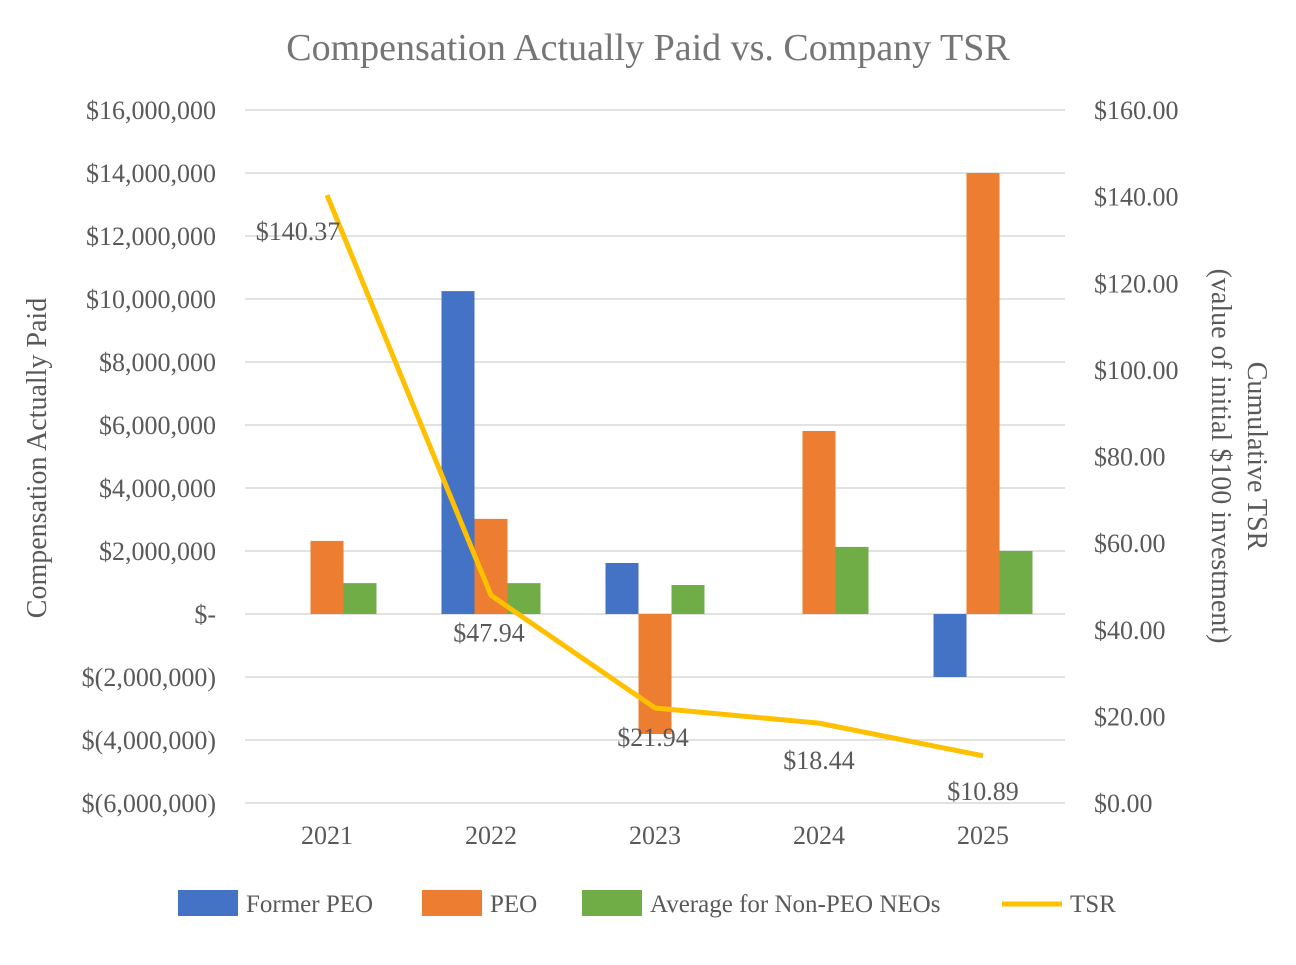  I want to click on x-axis-ticks: 2021 2022 2023 2024 2025, so click(655, 835).